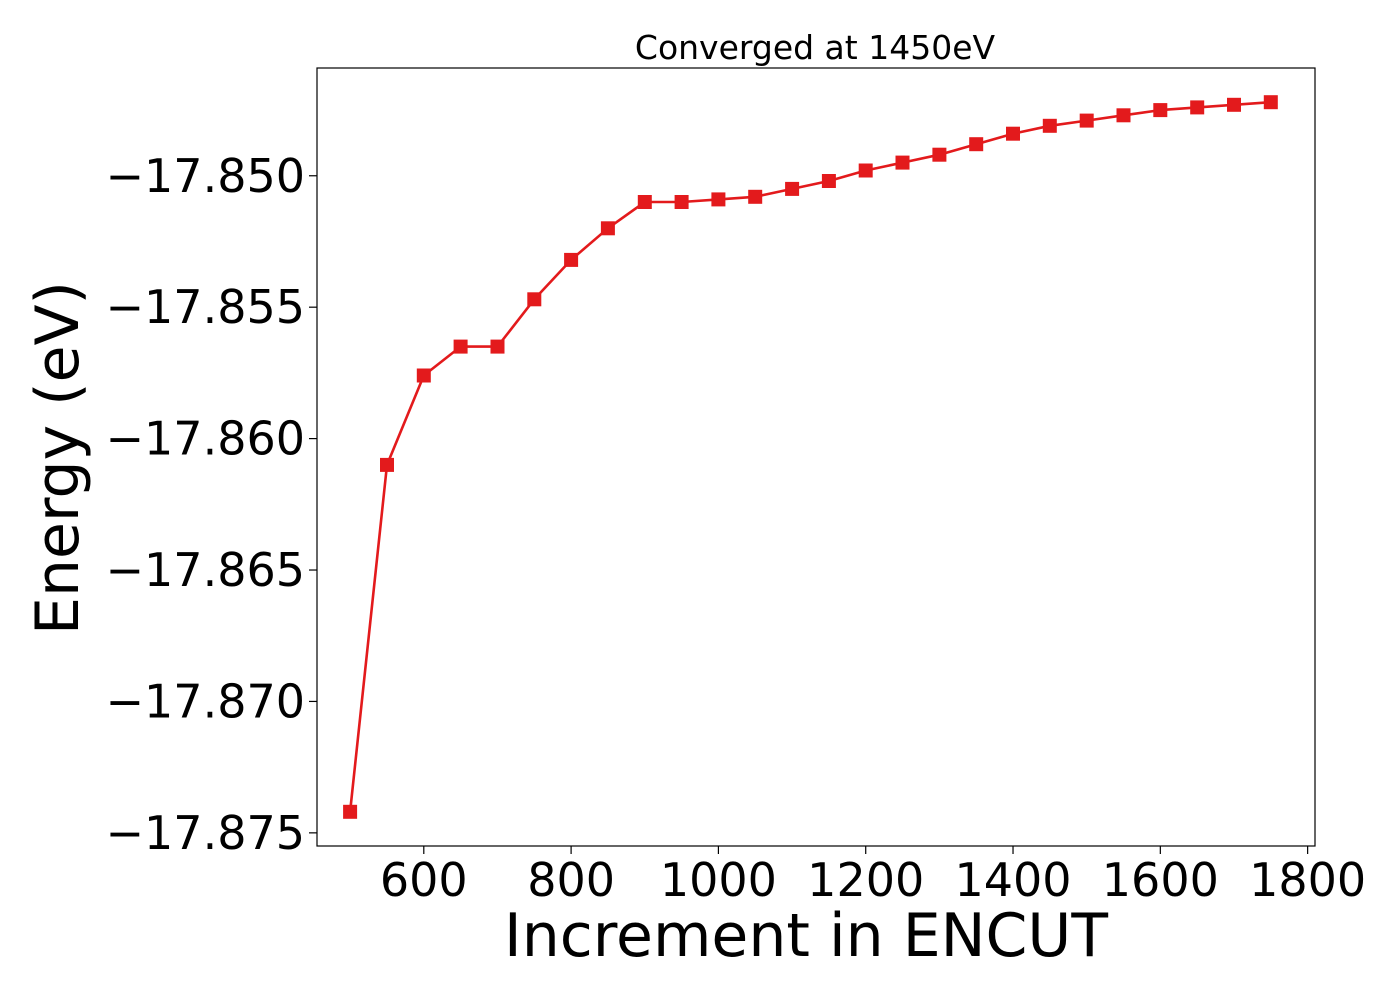 The height and width of the screenshot is (1000, 1400). Describe the element at coordinates (865, 880) in the screenshot. I see `x-tick-label: 1200` at that location.